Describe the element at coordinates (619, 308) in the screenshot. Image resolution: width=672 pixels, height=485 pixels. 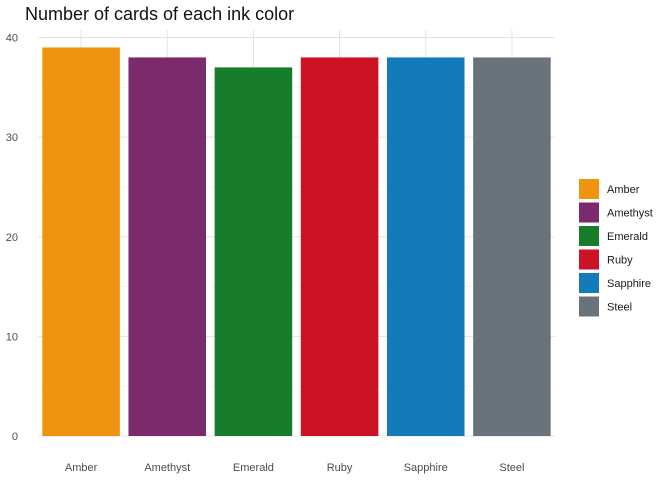
I see `legend-label: Steel` at that location.